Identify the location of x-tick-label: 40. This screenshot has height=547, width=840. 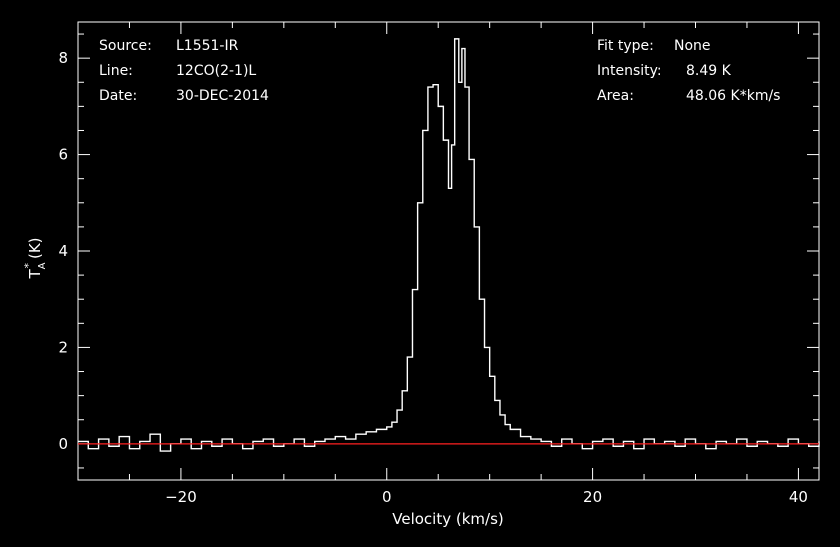
(798, 497).